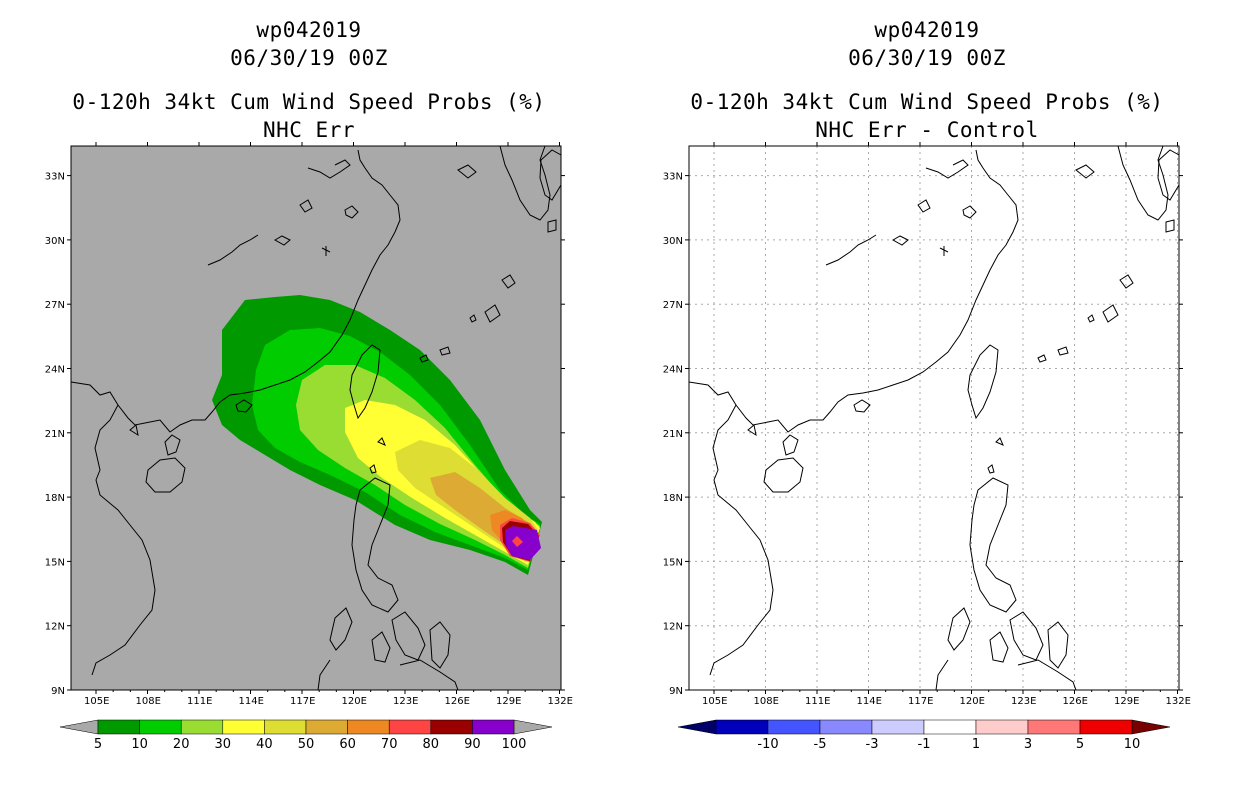  What do you see at coordinates (405, 701) in the screenshot?
I see `lon-tick-label: 123E` at bounding box center [405, 701].